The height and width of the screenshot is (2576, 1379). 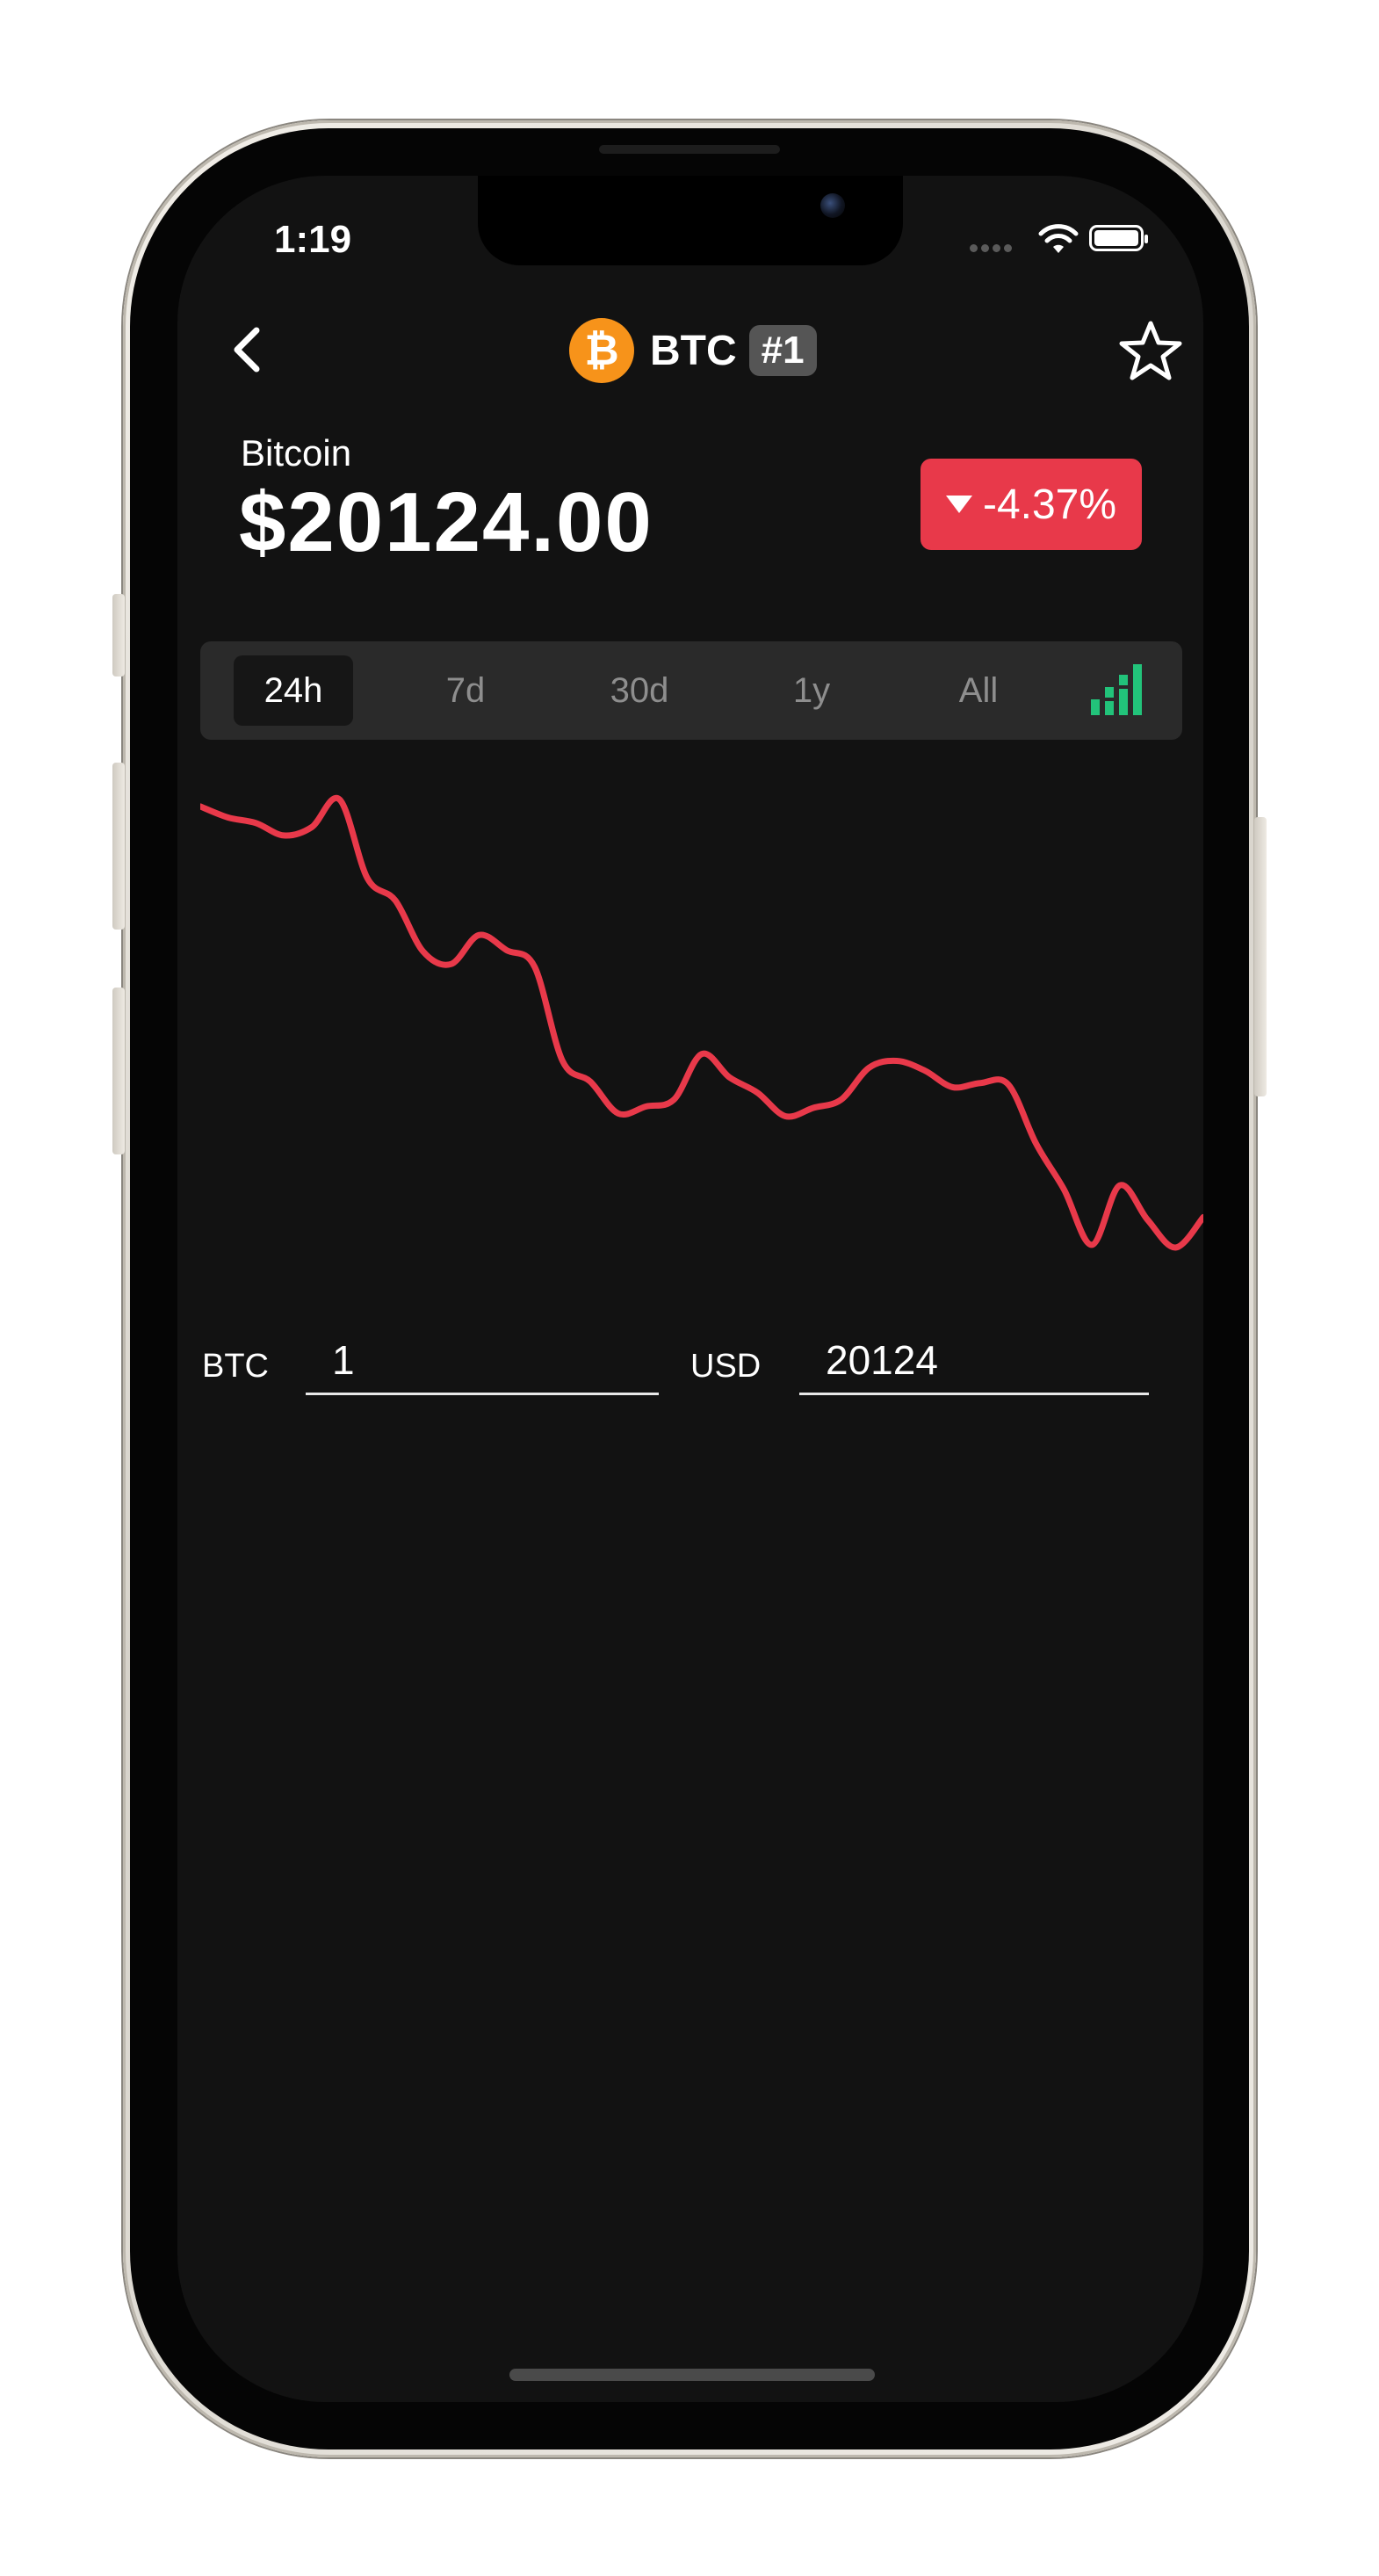 I want to click on coin-header-title: ₿ BTC #1, so click(x=693, y=350).